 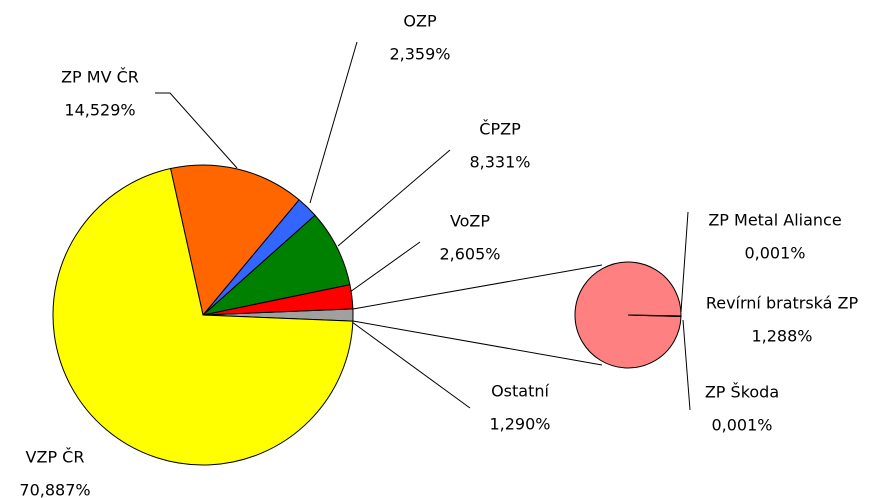 What do you see at coordinates (742, 392) in the screenshot?
I see `slice-label: ZP Škoda` at bounding box center [742, 392].